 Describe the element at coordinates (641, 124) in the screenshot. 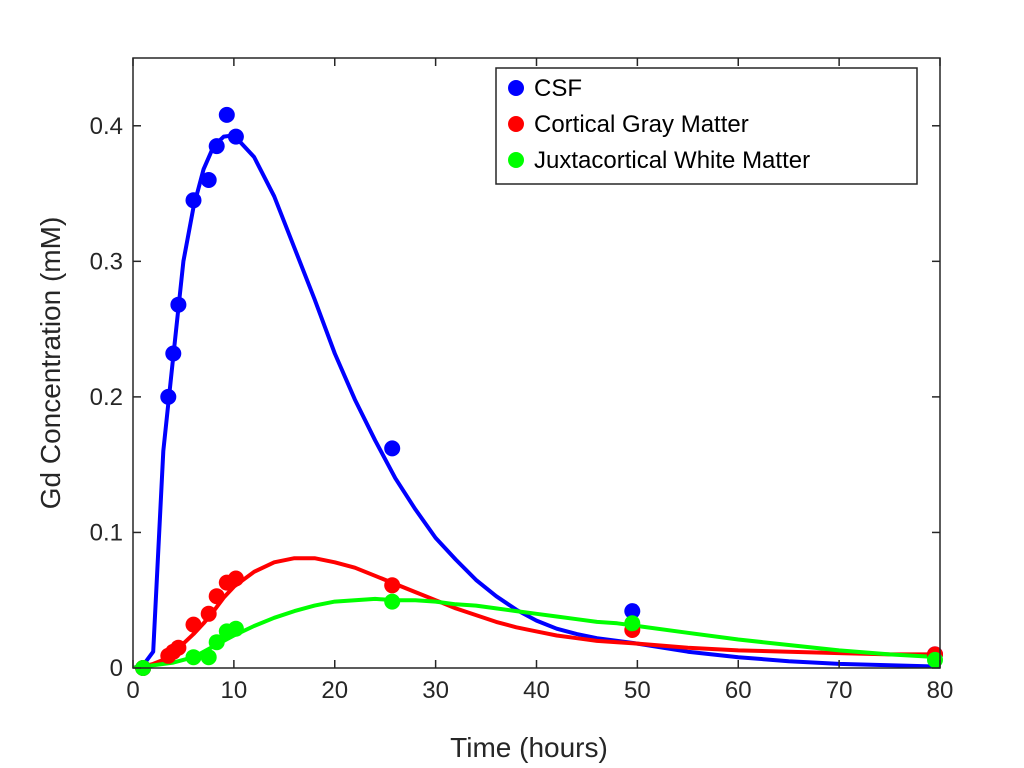

I see `legend-entry-label: Cortical Gray Matter` at that location.